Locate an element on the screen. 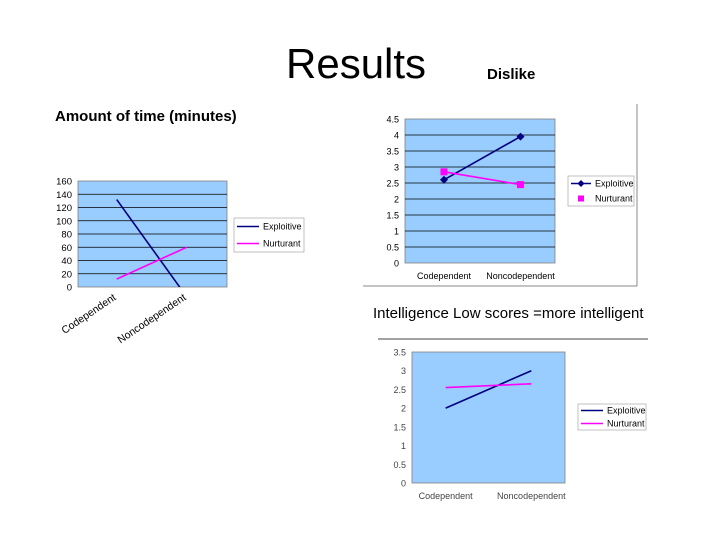 Image resolution: width=720 pixels, height=540 pixels. y-tick-label: 100 is located at coordinates (64, 221).